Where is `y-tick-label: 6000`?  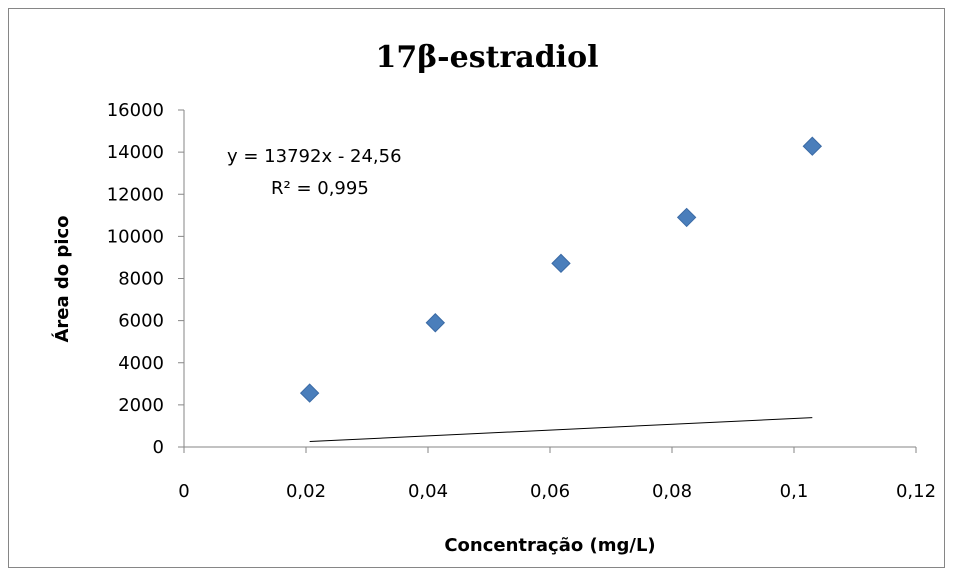 y-tick-label: 6000 is located at coordinates (141, 321).